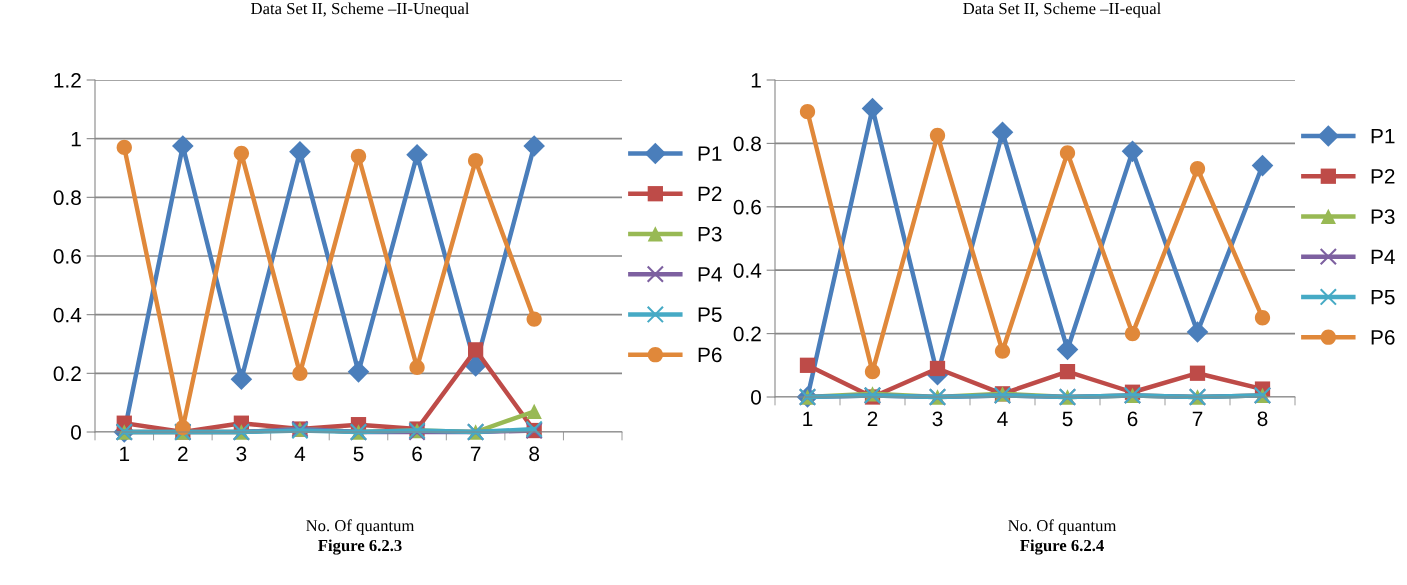  Describe the element at coordinates (1062, 547) in the screenshot. I see `caption: Figure 6.2.4` at that location.